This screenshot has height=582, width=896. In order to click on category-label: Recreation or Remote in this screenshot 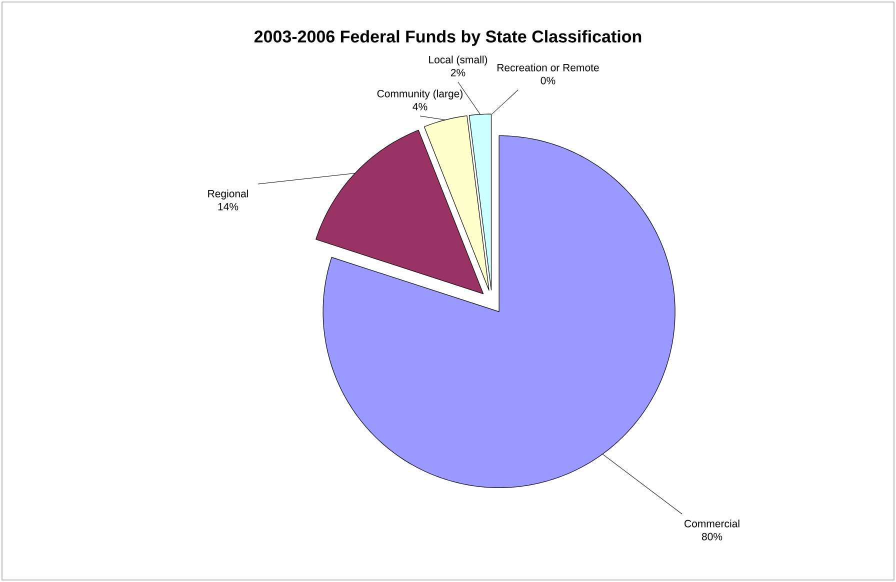, I will do `click(548, 68)`.